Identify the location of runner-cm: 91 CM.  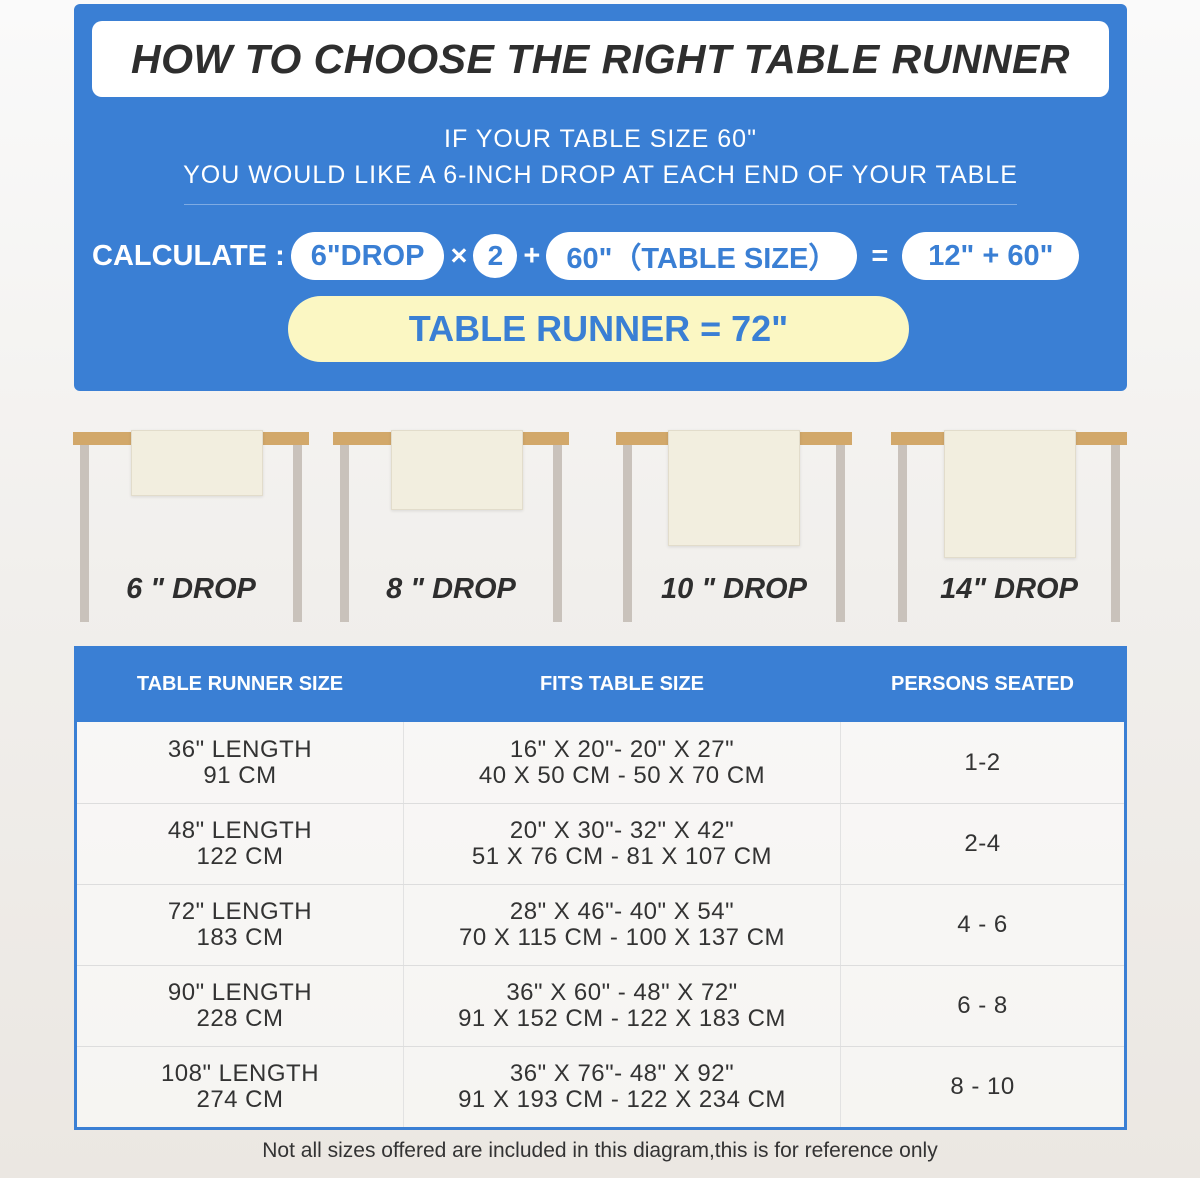
(240, 775).